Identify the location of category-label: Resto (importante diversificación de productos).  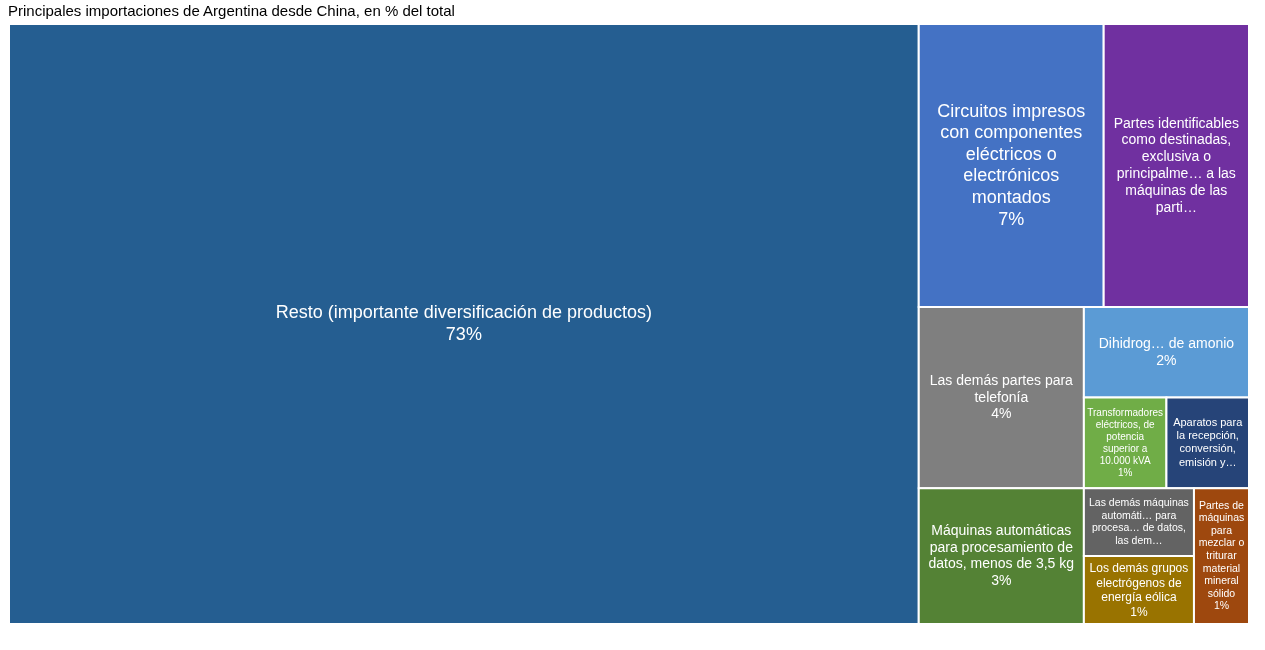
(463, 312).